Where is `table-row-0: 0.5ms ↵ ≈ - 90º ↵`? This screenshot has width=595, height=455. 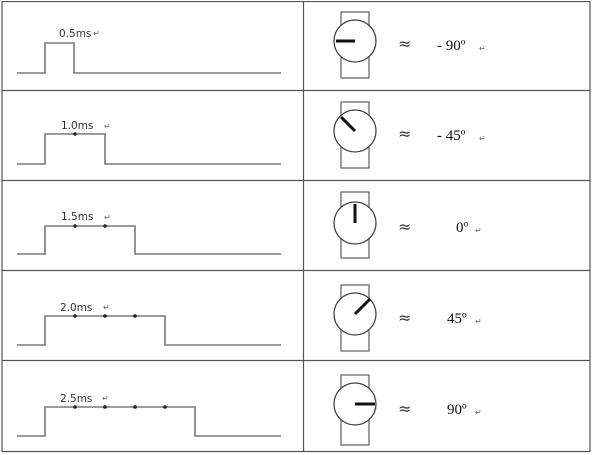
table-row-0: 0.5ms ↵ ≈ - 90º ↵ is located at coordinates (251, 45).